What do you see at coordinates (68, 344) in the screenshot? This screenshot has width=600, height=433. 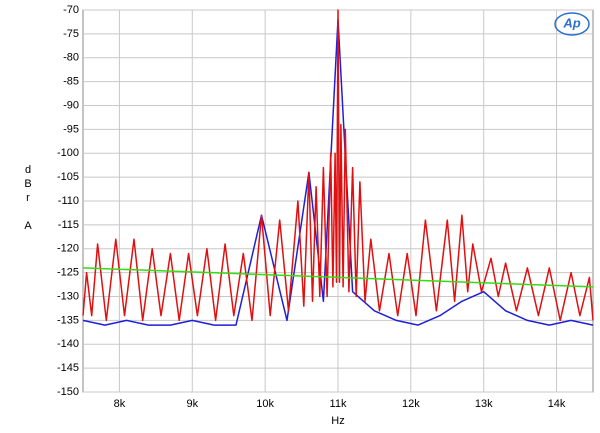 I see `y-tick-label: -140` at bounding box center [68, 344].